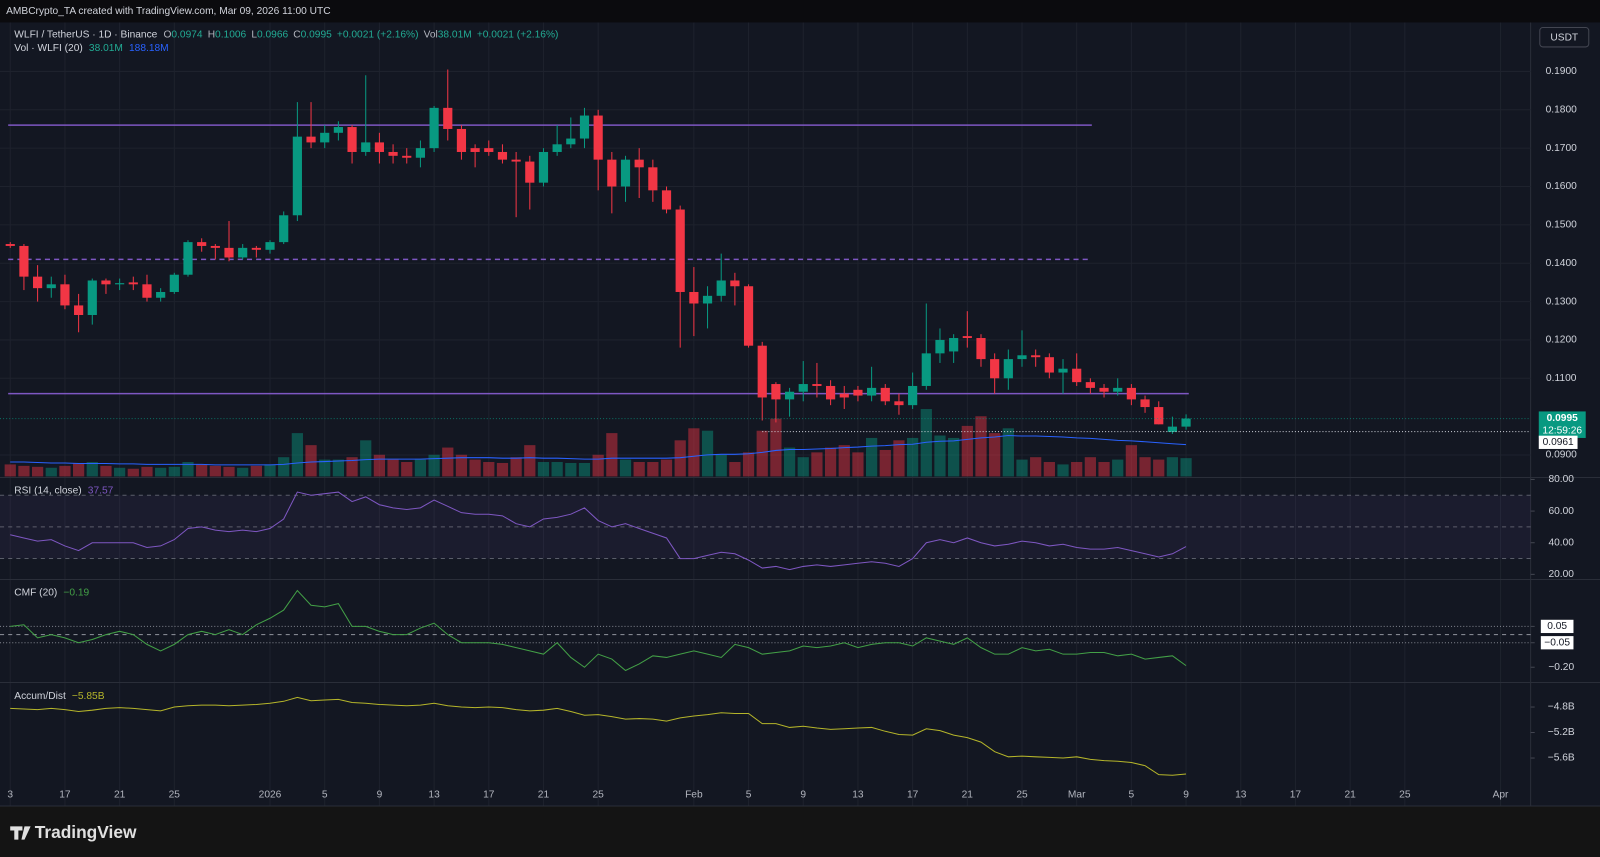  Describe the element at coordinates (1562, 418) in the screenshot. I see `price-label: 0.0995` at that location.